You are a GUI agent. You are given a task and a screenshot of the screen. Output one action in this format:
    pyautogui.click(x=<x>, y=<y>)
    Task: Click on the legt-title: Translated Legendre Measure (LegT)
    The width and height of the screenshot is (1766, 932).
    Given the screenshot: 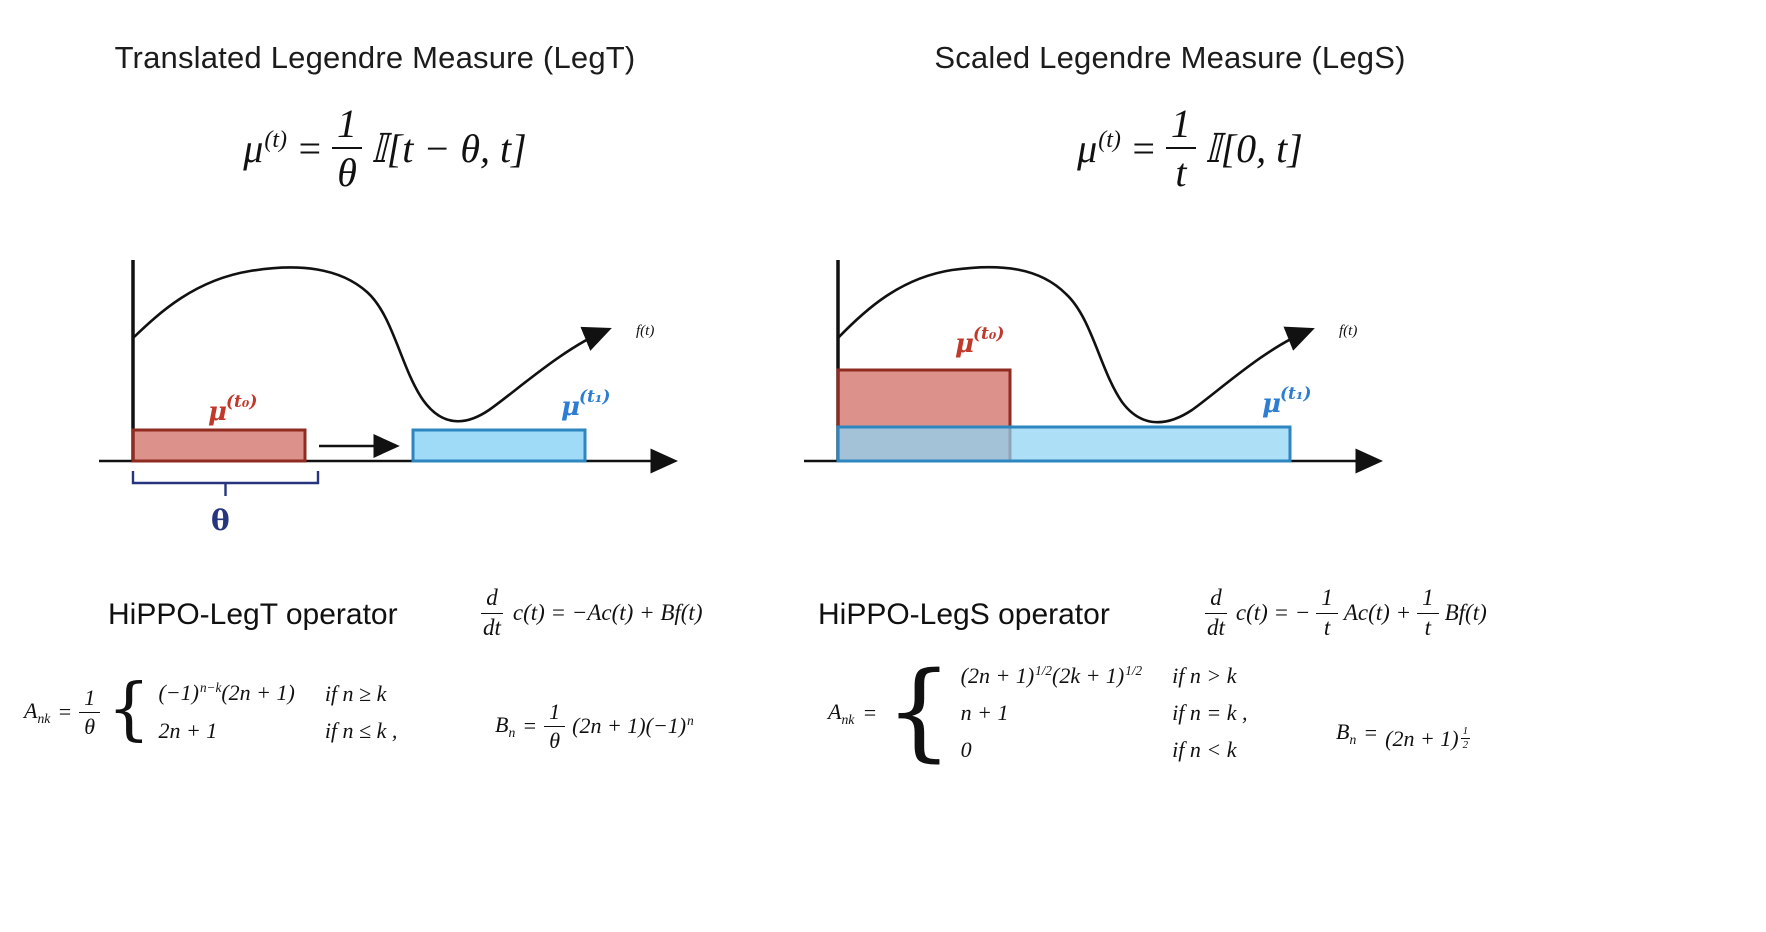 What is the action you would take?
    pyautogui.click(x=375, y=57)
    